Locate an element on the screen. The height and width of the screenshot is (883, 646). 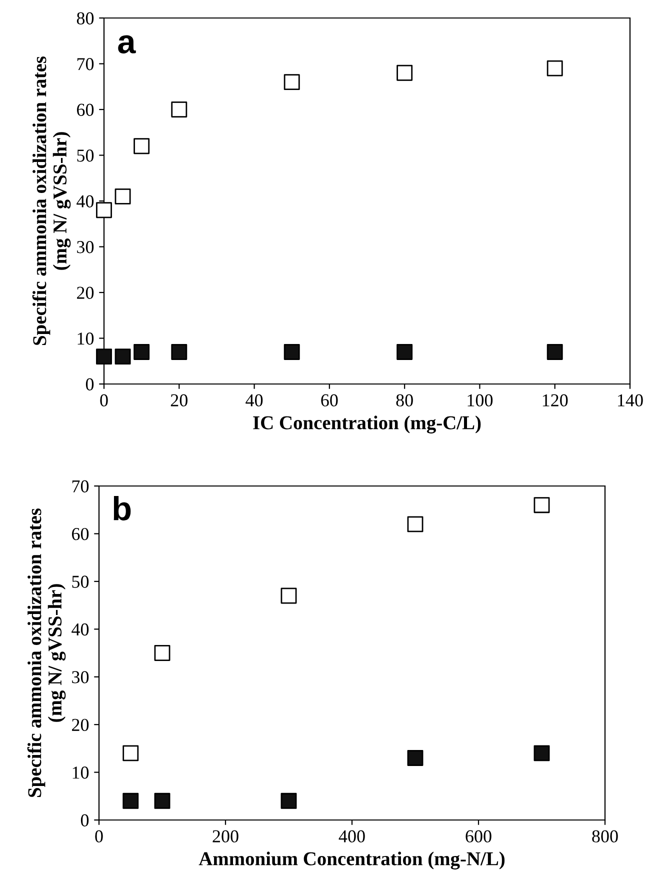
x-axis-title: Ammonium Concentration (mg-N/L) is located at coordinates (351, 861).